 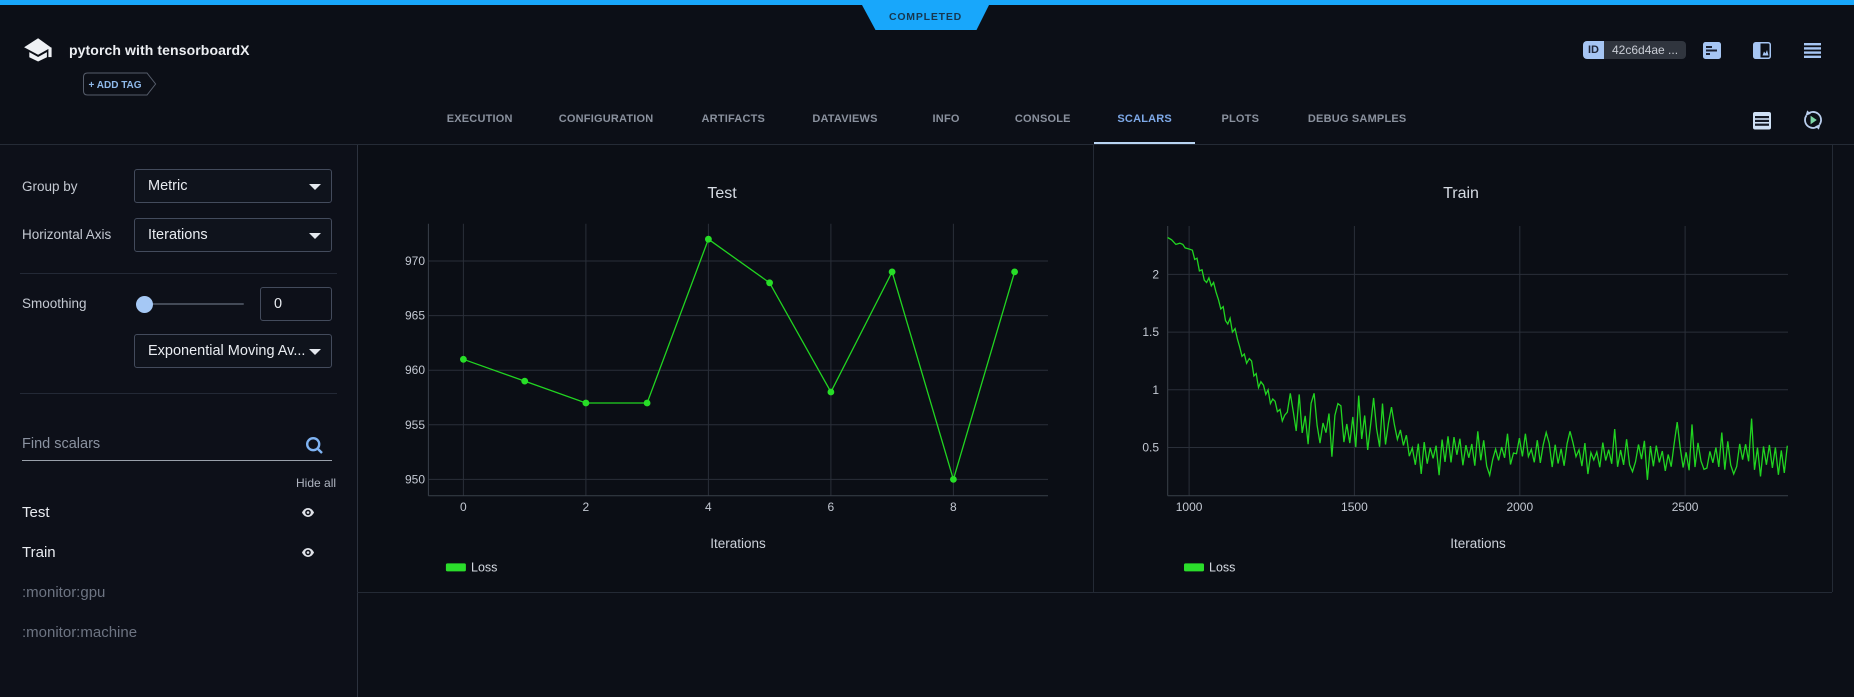 What do you see at coordinates (831, 507) in the screenshot?
I see `svg-text: 6` at bounding box center [831, 507].